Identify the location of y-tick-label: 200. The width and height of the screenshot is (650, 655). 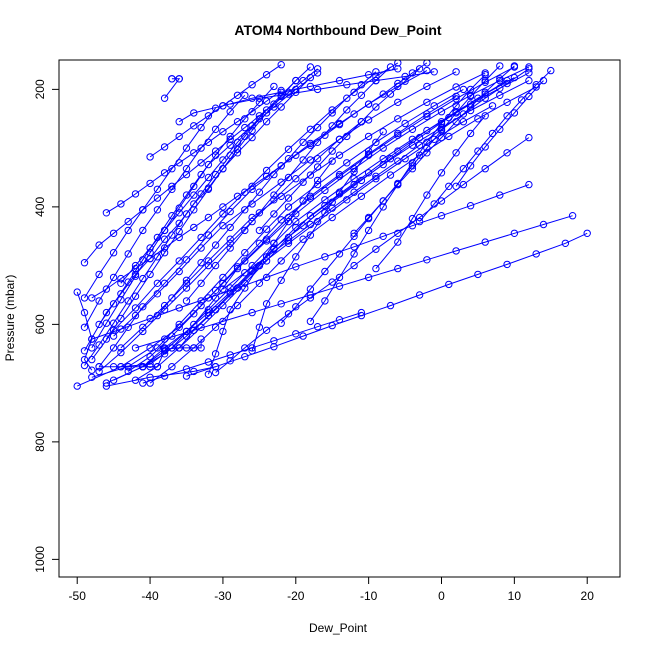
(40, 89).